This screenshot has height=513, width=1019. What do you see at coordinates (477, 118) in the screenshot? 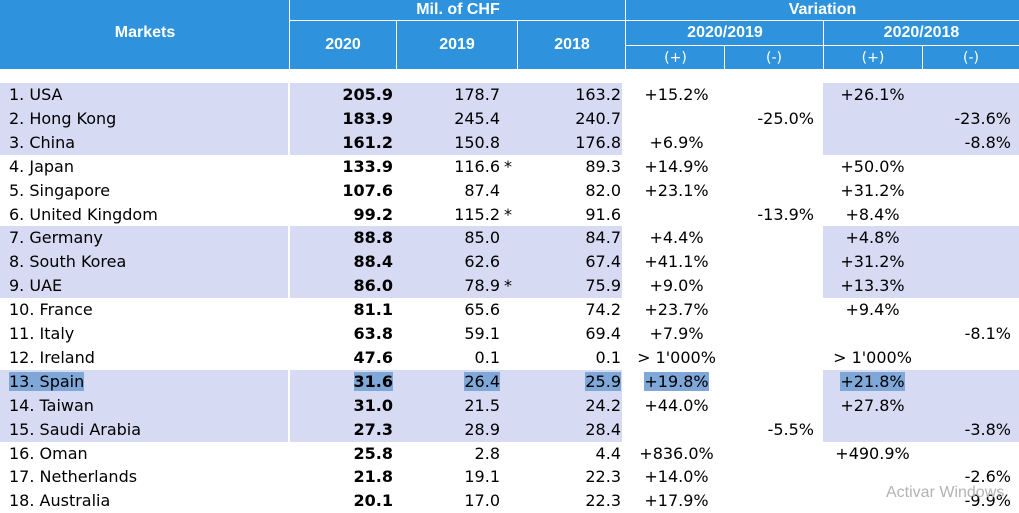
I see `value-2019-cell: 245.4` at bounding box center [477, 118].